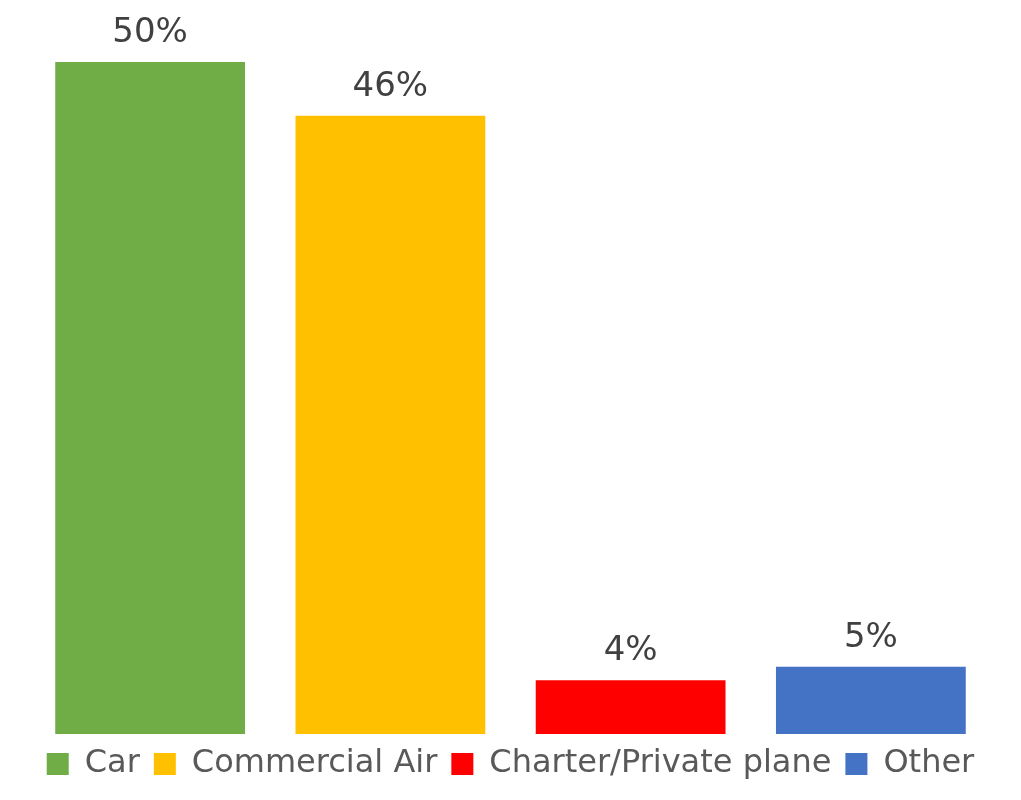 Image resolution: width=1021 pixels, height=800 pixels. Describe the element at coordinates (929, 761) in the screenshot. I see `legend-label: Other` at that location.